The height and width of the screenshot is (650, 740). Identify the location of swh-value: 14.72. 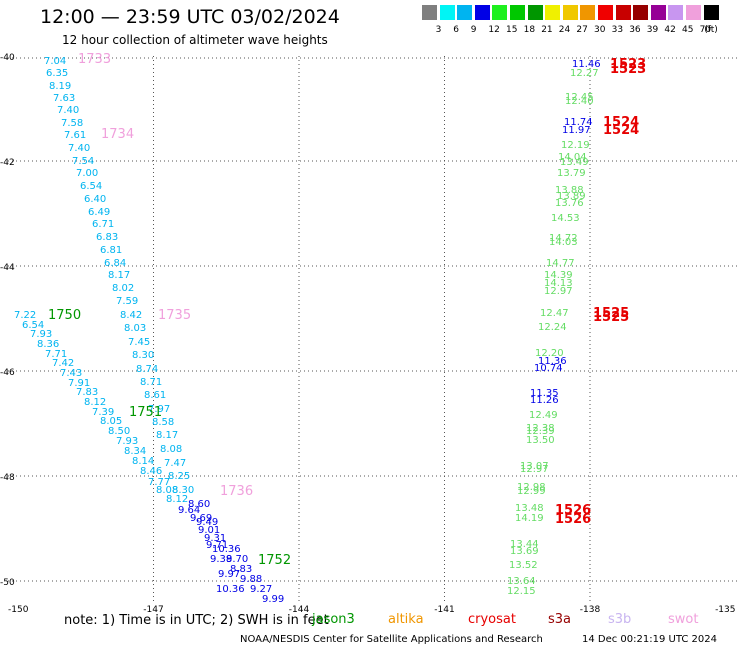
(563, 238).